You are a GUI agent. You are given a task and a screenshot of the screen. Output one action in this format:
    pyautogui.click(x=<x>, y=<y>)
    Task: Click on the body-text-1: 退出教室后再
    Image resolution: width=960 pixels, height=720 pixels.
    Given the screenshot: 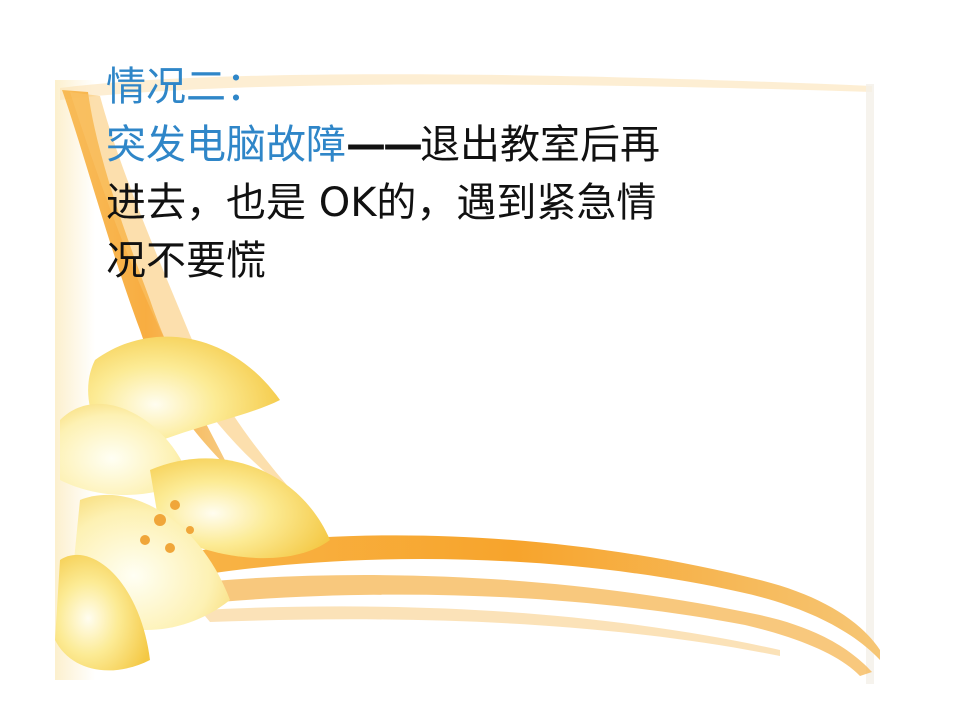 What is the action you would take?
    pyautogui.click(x=540, y=145)
    